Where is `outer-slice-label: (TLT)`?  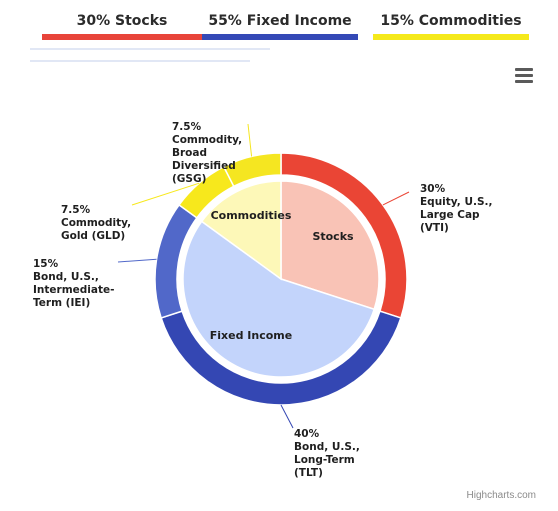 outer-slice-label: (TLT) is located at coordinates (308, 473).